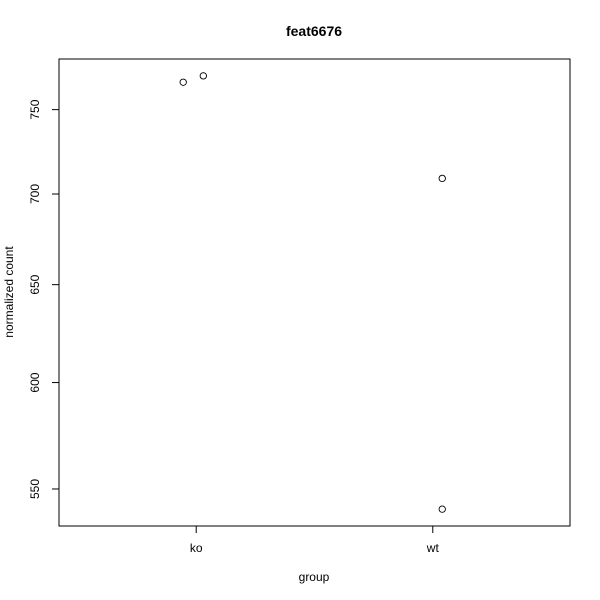 The image size is (600, 600). I want to click on x-tick-label: ko, so click(196, 548).